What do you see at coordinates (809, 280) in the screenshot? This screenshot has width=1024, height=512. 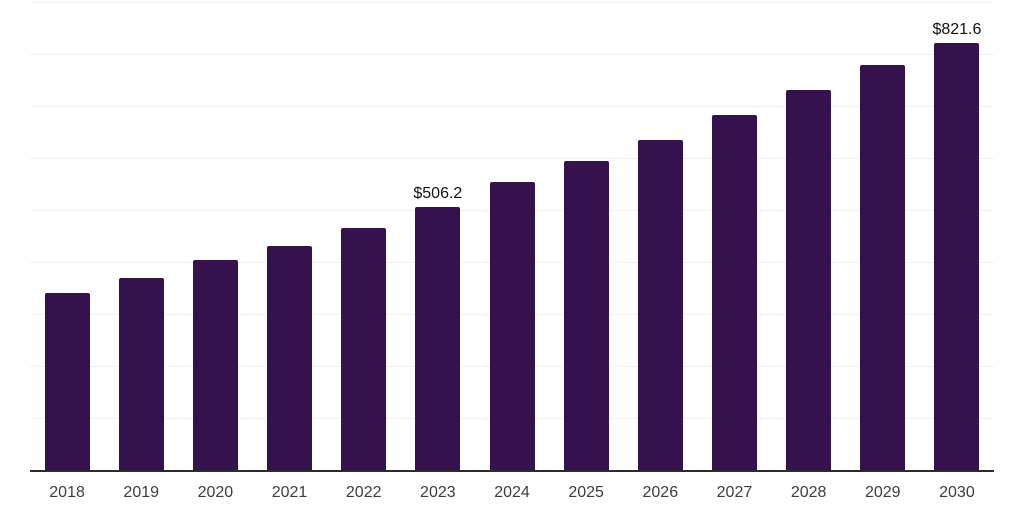 I see `bar-2028` at bounding box center [809, 280].